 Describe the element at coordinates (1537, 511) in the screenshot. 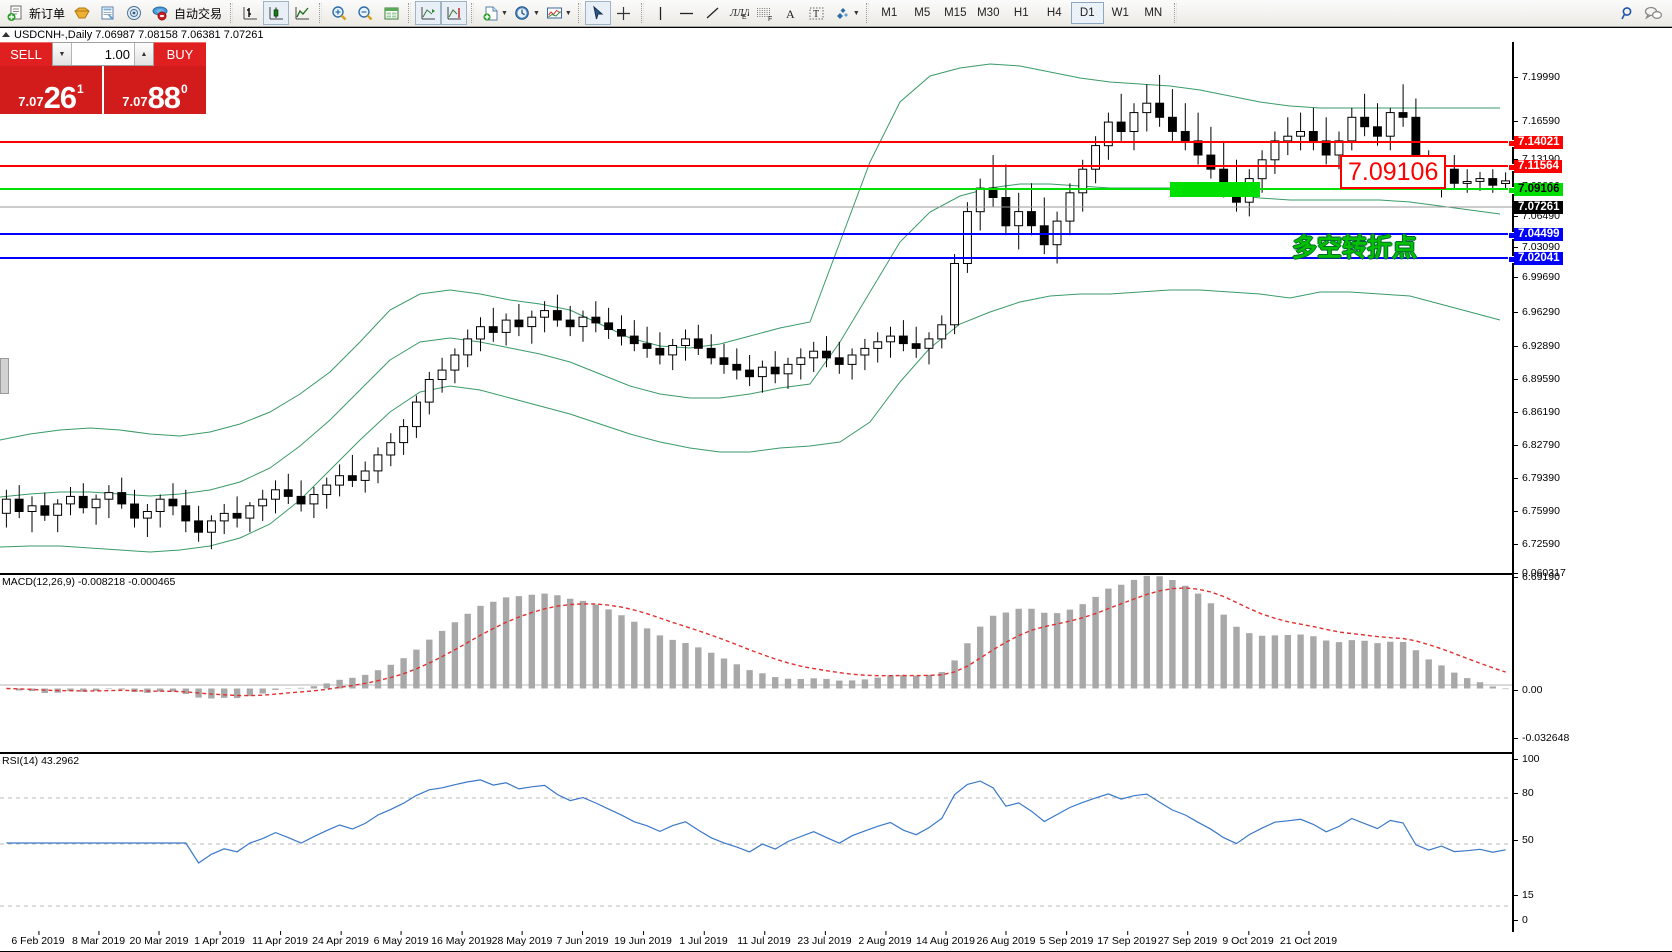

I see `price-tick-13: 6.75990` at that location.